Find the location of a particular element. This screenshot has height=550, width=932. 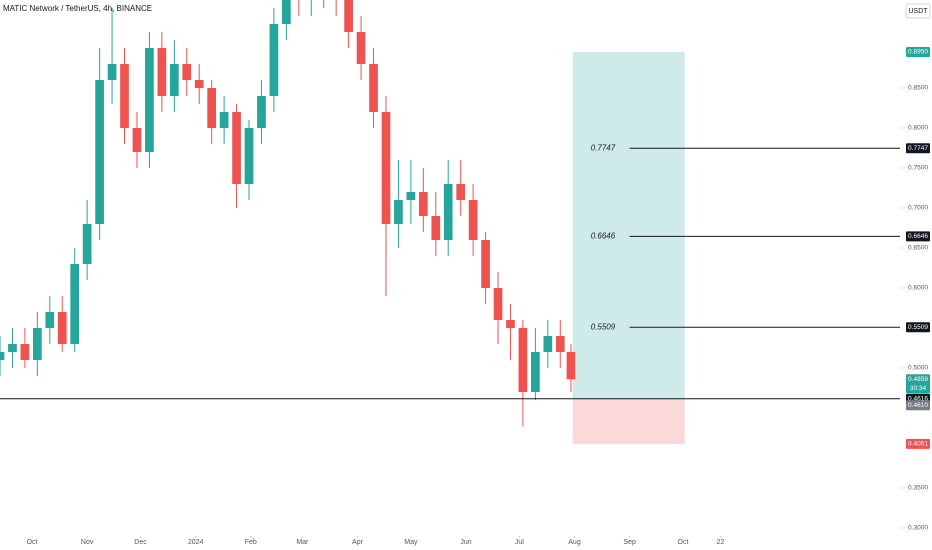

x-tick-label: May is located at coordinates (411, 542).